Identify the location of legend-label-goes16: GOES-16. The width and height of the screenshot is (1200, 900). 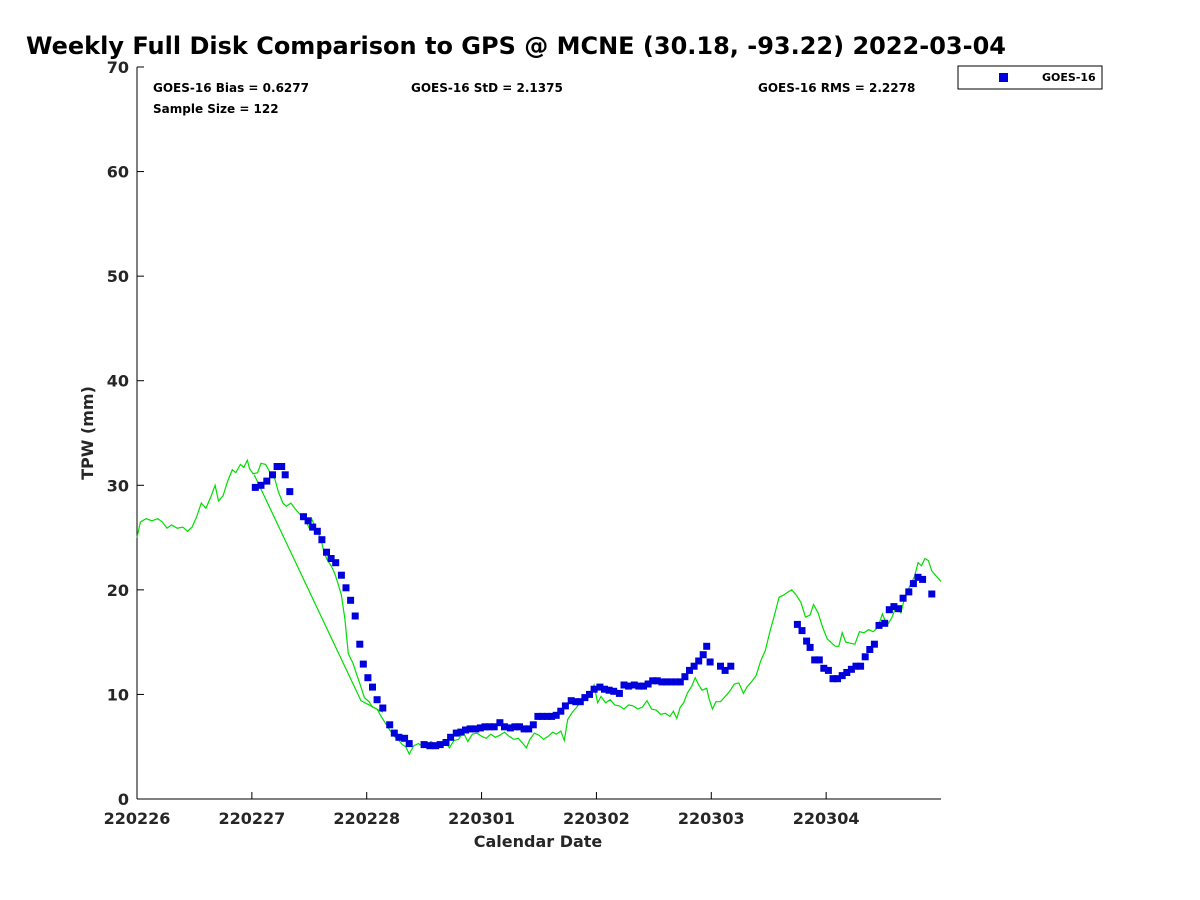
(1069, 77).